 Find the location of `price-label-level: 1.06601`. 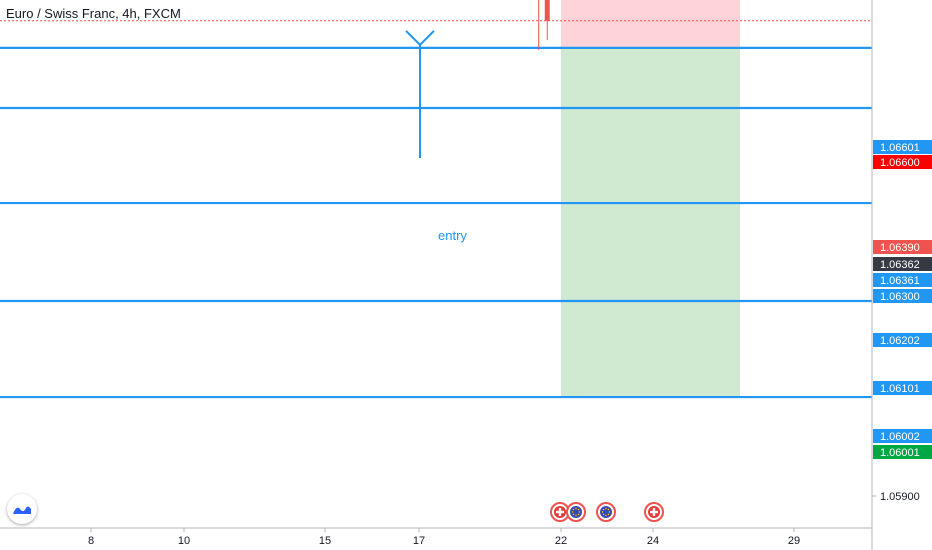

price-label-level: 1.06601 is located at coordinates (902, 147).